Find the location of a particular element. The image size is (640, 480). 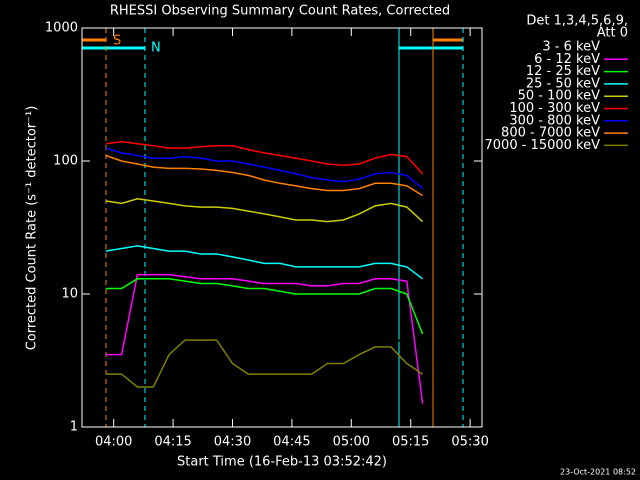

y-axis-label: Corrected Count Rate (s⁻¹ detector⁻¹) is located at coordinates (32, 228).